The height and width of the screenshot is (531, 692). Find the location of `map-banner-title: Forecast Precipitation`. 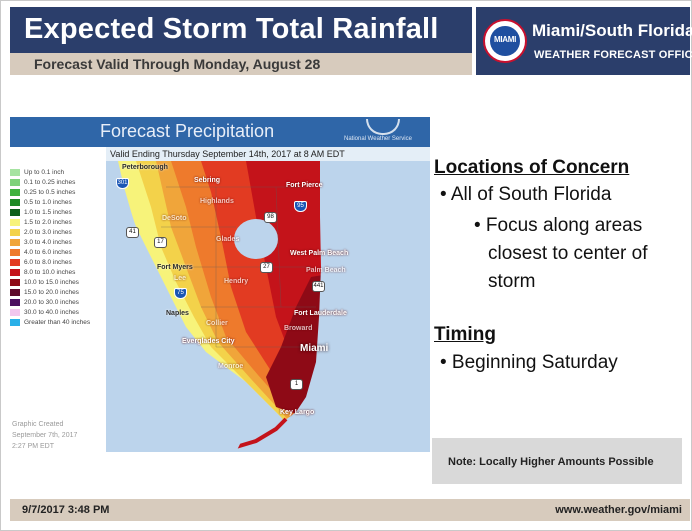

map-banner-title: Forecast Precipitation is located at coordinates (187, 131).